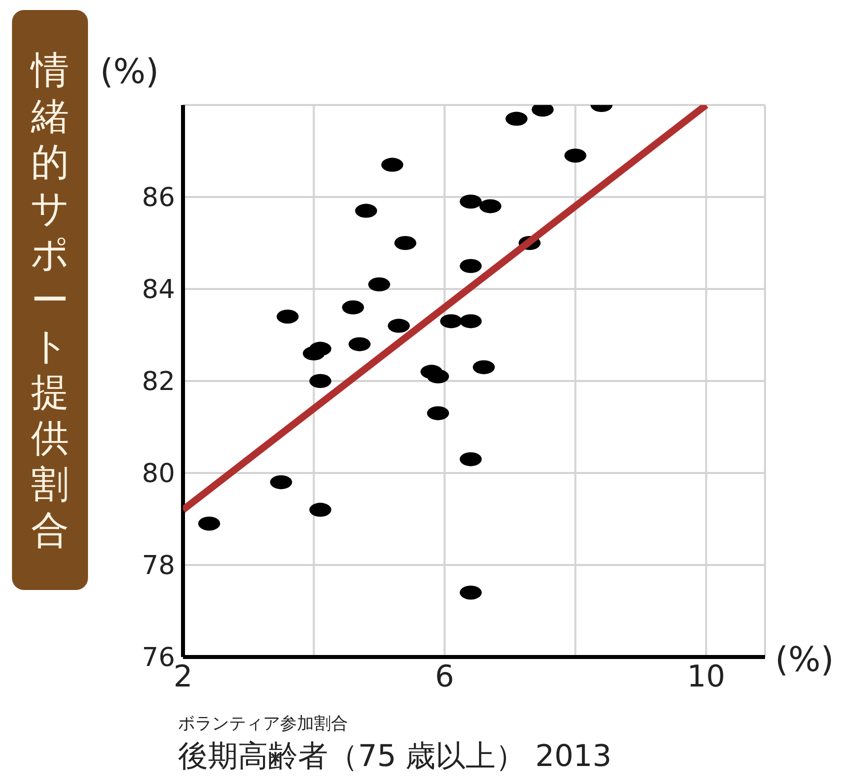  Describe the element at coordinates (158, 198) in the screenshot. I see `y-tick-label: 86` at that location.